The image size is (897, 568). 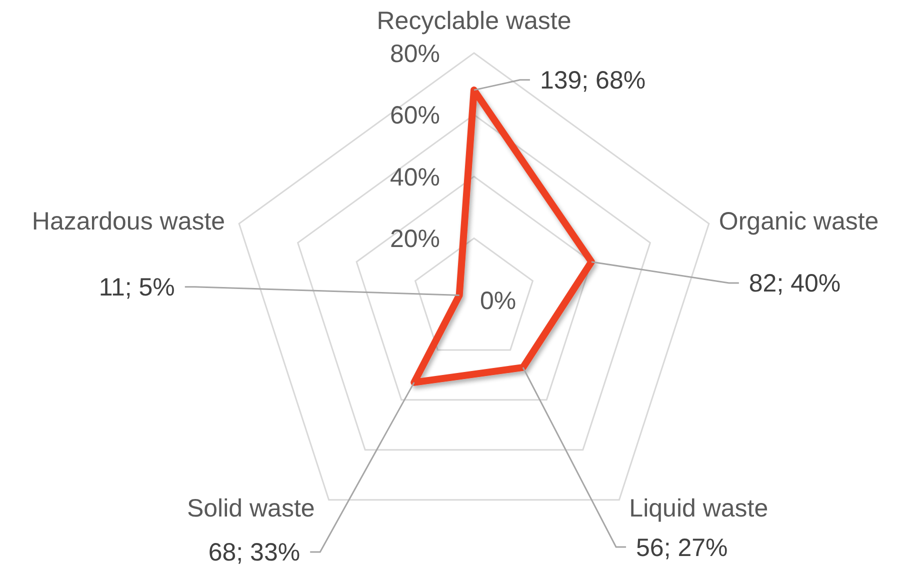 What do you see at coordinates (415, 116) in the screenshot?
I see `y-tick-label: 60%` at bounding box center [415, 116].